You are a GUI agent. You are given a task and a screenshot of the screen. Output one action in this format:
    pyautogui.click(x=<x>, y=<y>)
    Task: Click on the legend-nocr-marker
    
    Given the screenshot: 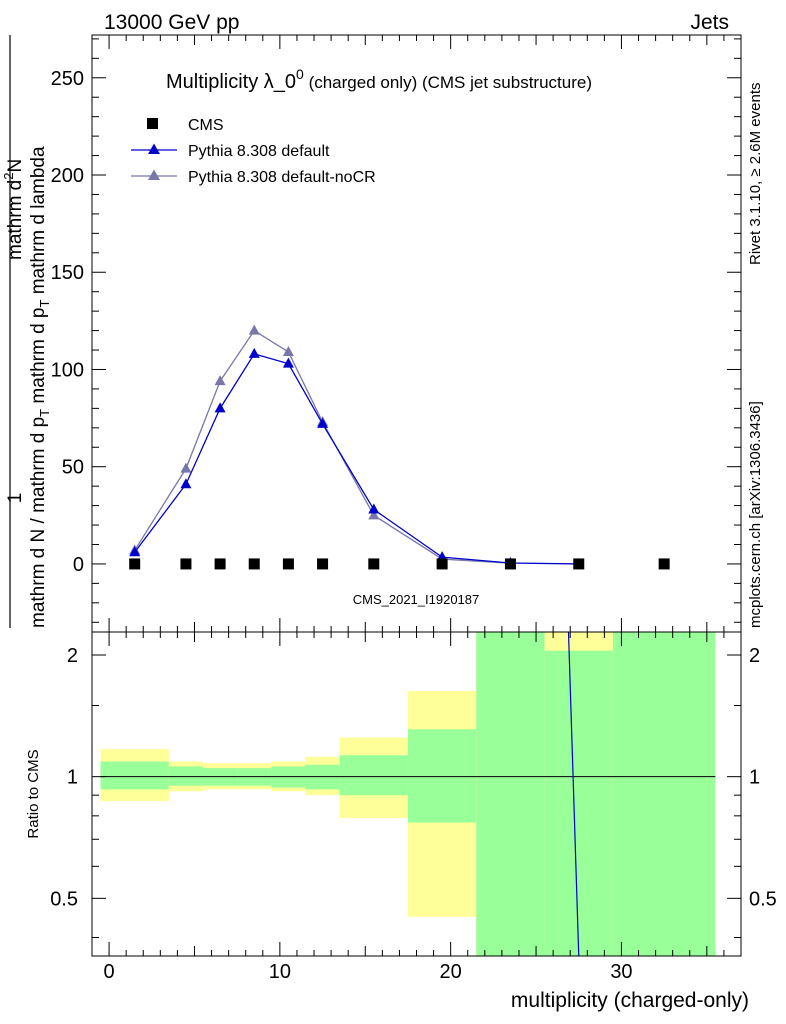 What is the action you would take?
    pyautogui.click(x=154, y=174)
    